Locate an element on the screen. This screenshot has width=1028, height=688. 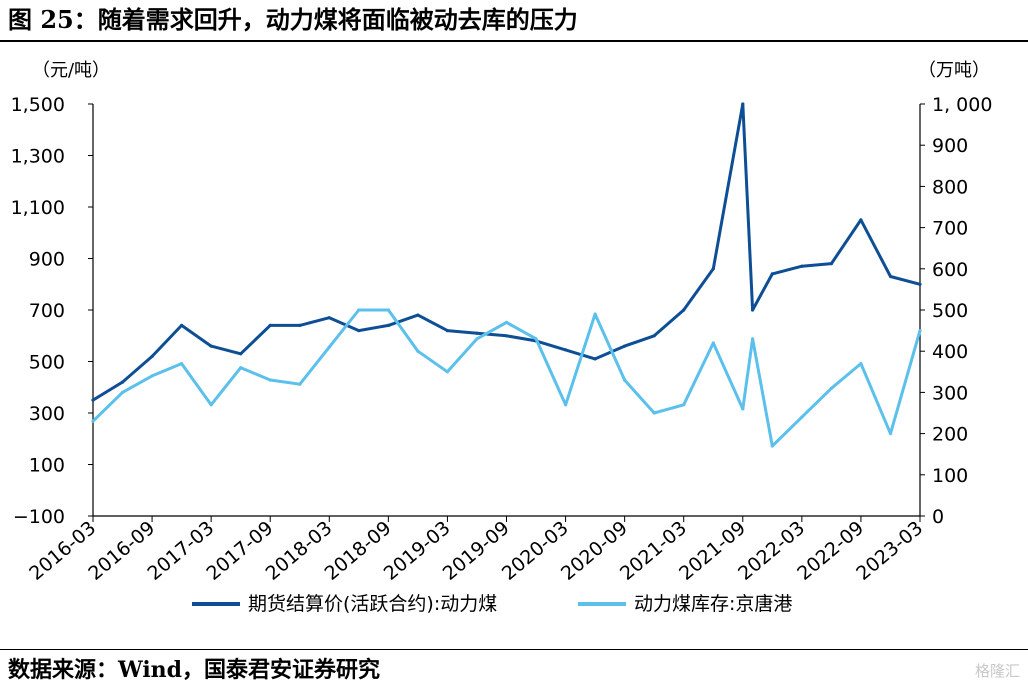
data-source-note: 数据来源：Wind，国泰君安证券研究 is located at coordinates (194, 670).